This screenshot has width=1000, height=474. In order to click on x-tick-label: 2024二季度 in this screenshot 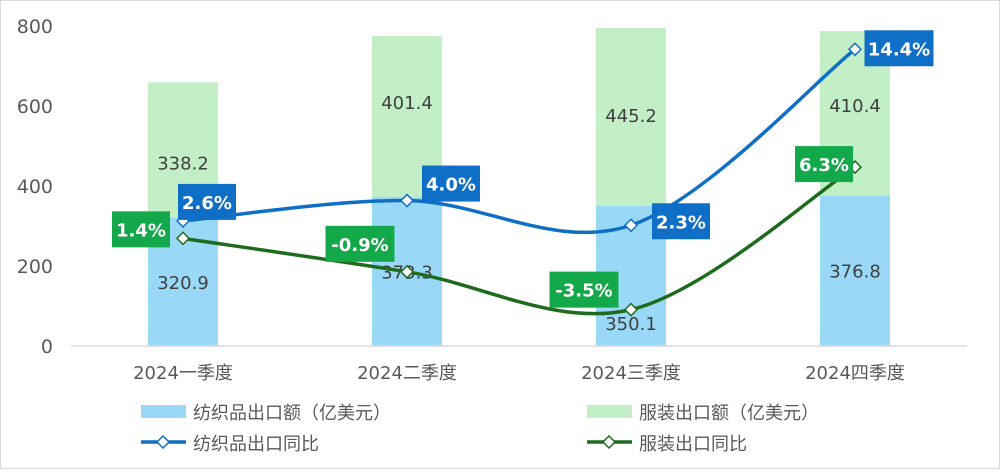, I will do `click(407, 373)`.